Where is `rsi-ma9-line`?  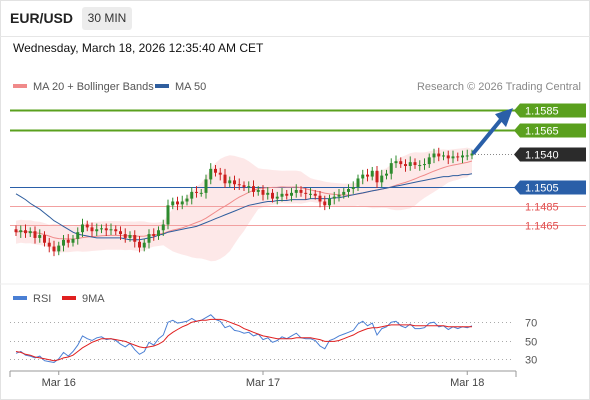
rsi-ma9-line is located at coordinates (243, 340).